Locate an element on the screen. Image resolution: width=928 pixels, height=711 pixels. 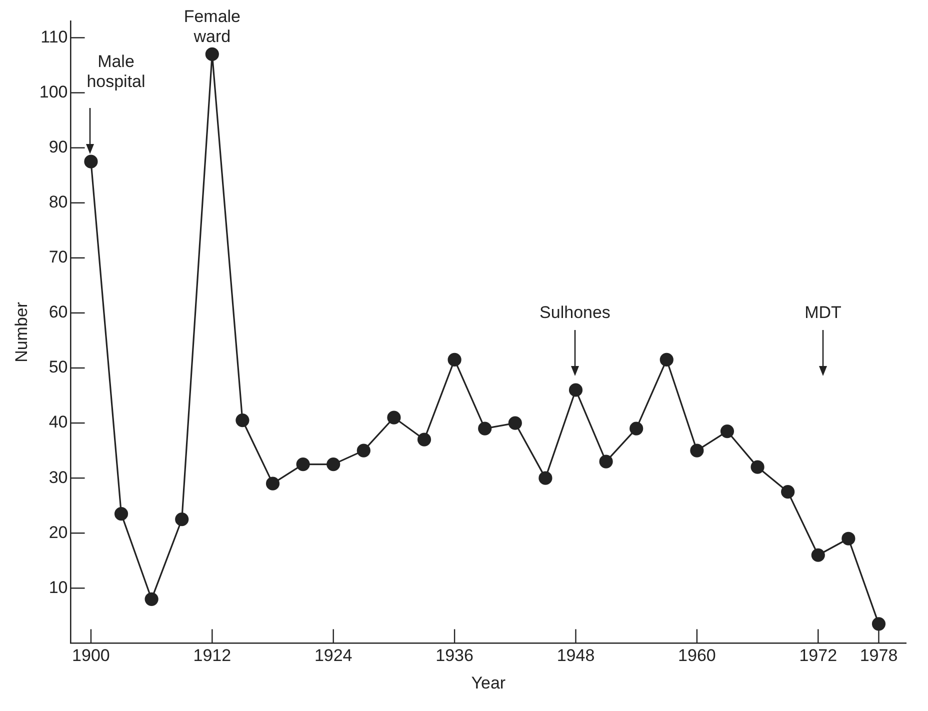
y-tick-label: 110 is located at coordinates (54, 36).